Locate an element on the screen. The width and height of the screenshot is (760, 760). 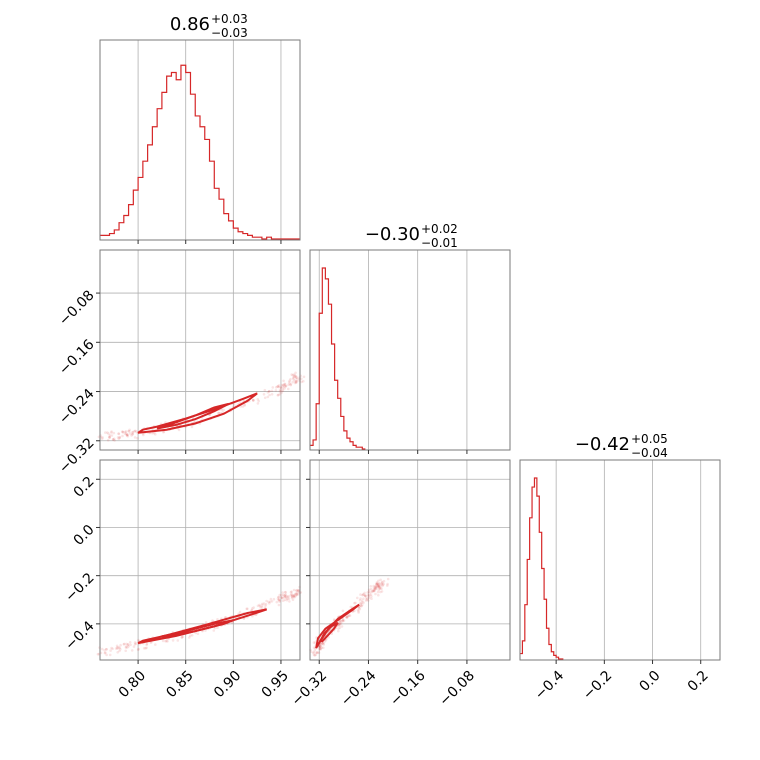
x-tick-label: −0.24 is located at coordinates (359, 689).